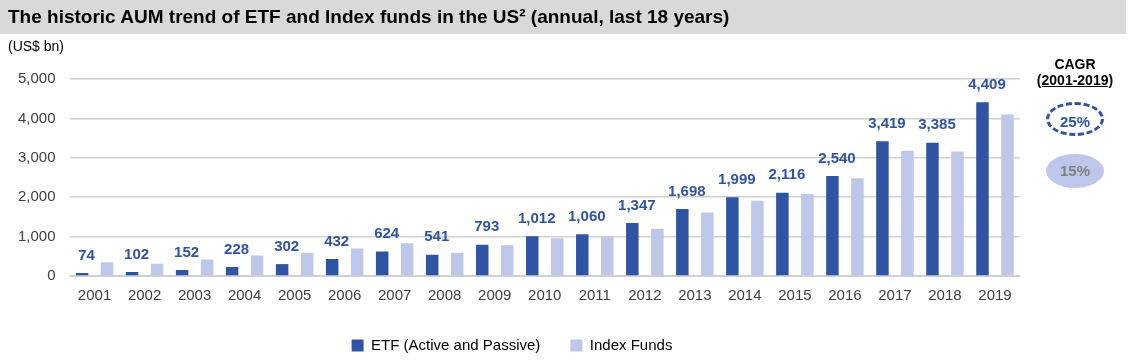 This screenshot has height=363, width=1130. What do you see at coordinates (445, 295) in the screenshot?
I see `x-tick-label: 2008` at bounding box center [445, 295].